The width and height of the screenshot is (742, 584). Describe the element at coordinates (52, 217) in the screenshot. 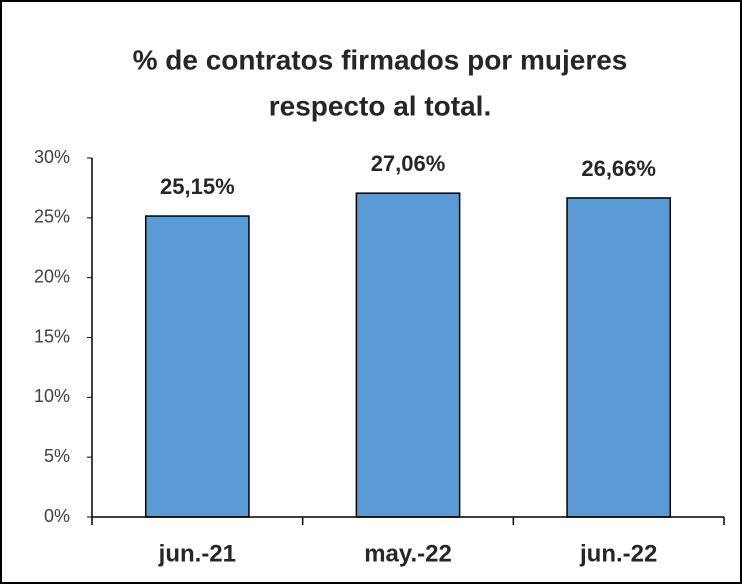

I see `y-tick-label: 25%` at that location.